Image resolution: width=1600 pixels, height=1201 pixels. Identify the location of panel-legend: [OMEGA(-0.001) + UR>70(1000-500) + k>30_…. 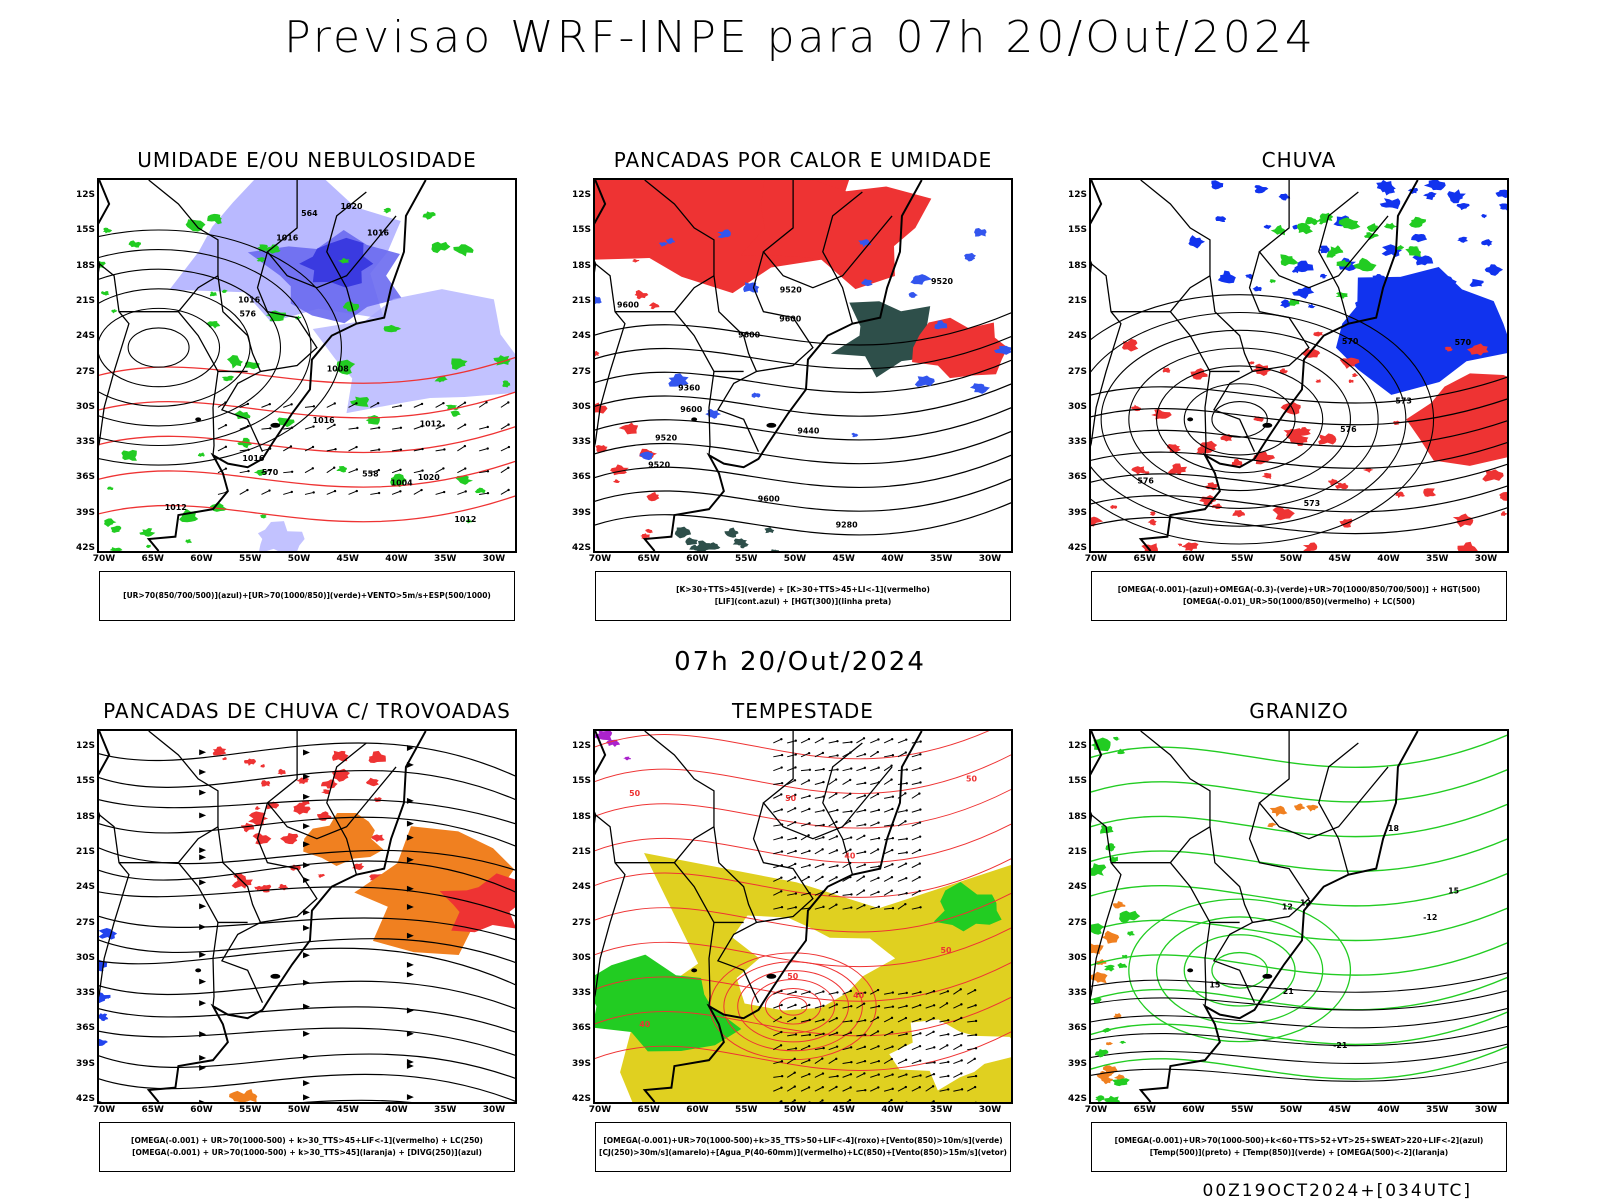
(307, 1147).